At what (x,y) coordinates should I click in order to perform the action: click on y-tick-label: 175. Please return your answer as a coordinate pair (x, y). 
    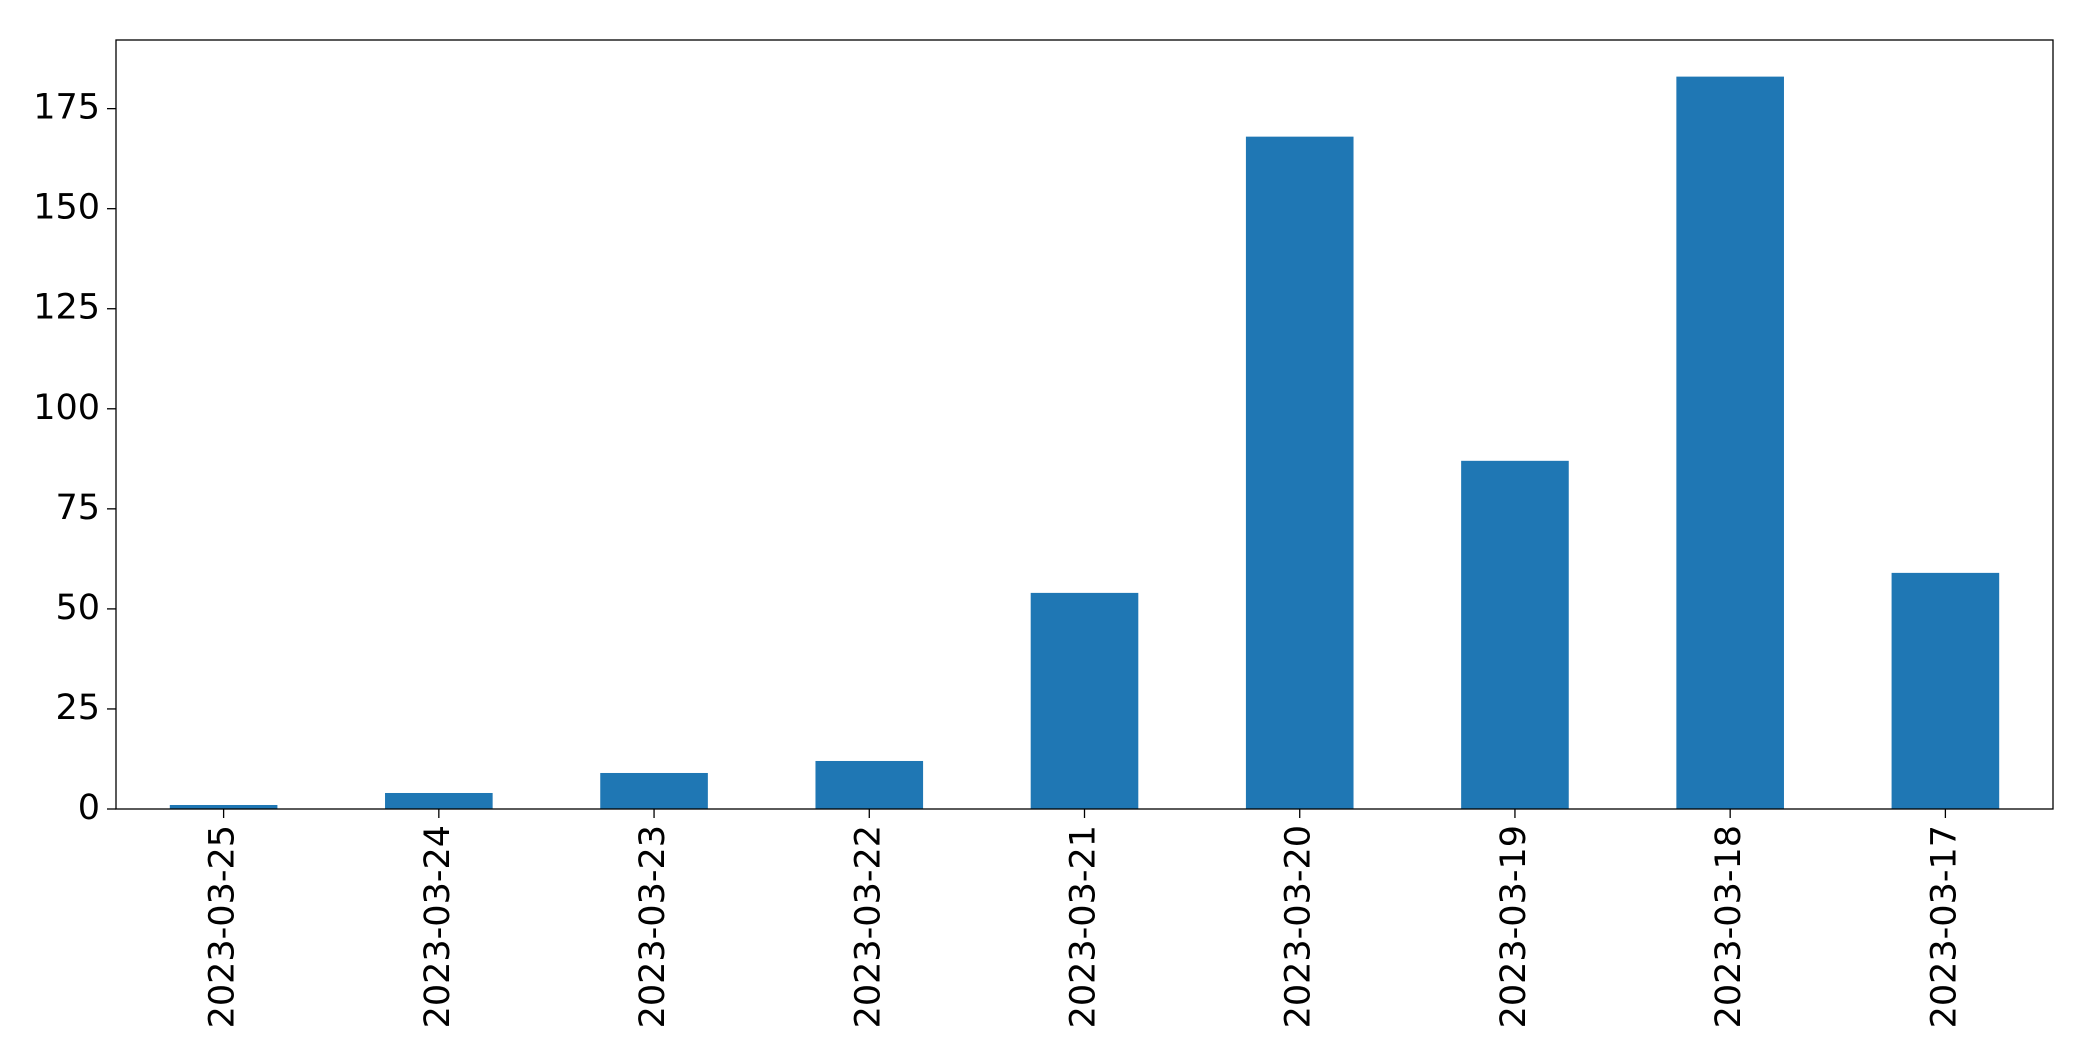
    Looking at the image, I should click on (66, 108).